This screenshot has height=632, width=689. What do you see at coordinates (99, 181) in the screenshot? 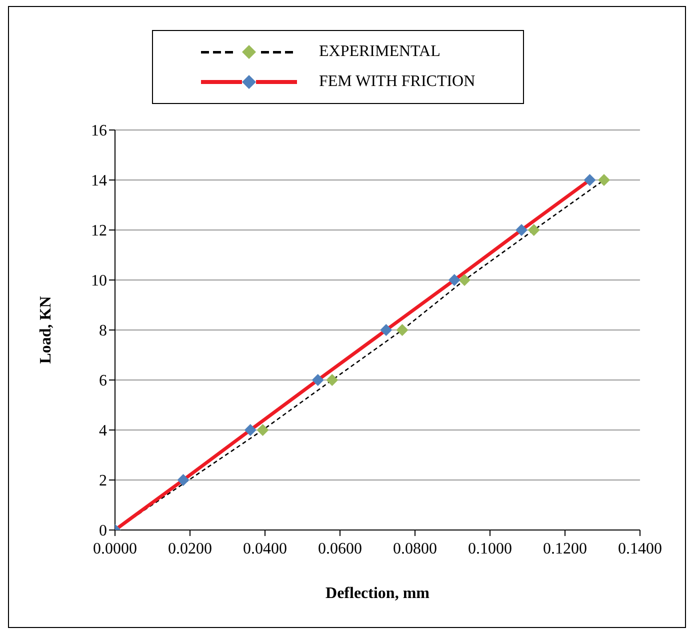
I see `y-tick-label: 14` at bounding box center [99, 181].